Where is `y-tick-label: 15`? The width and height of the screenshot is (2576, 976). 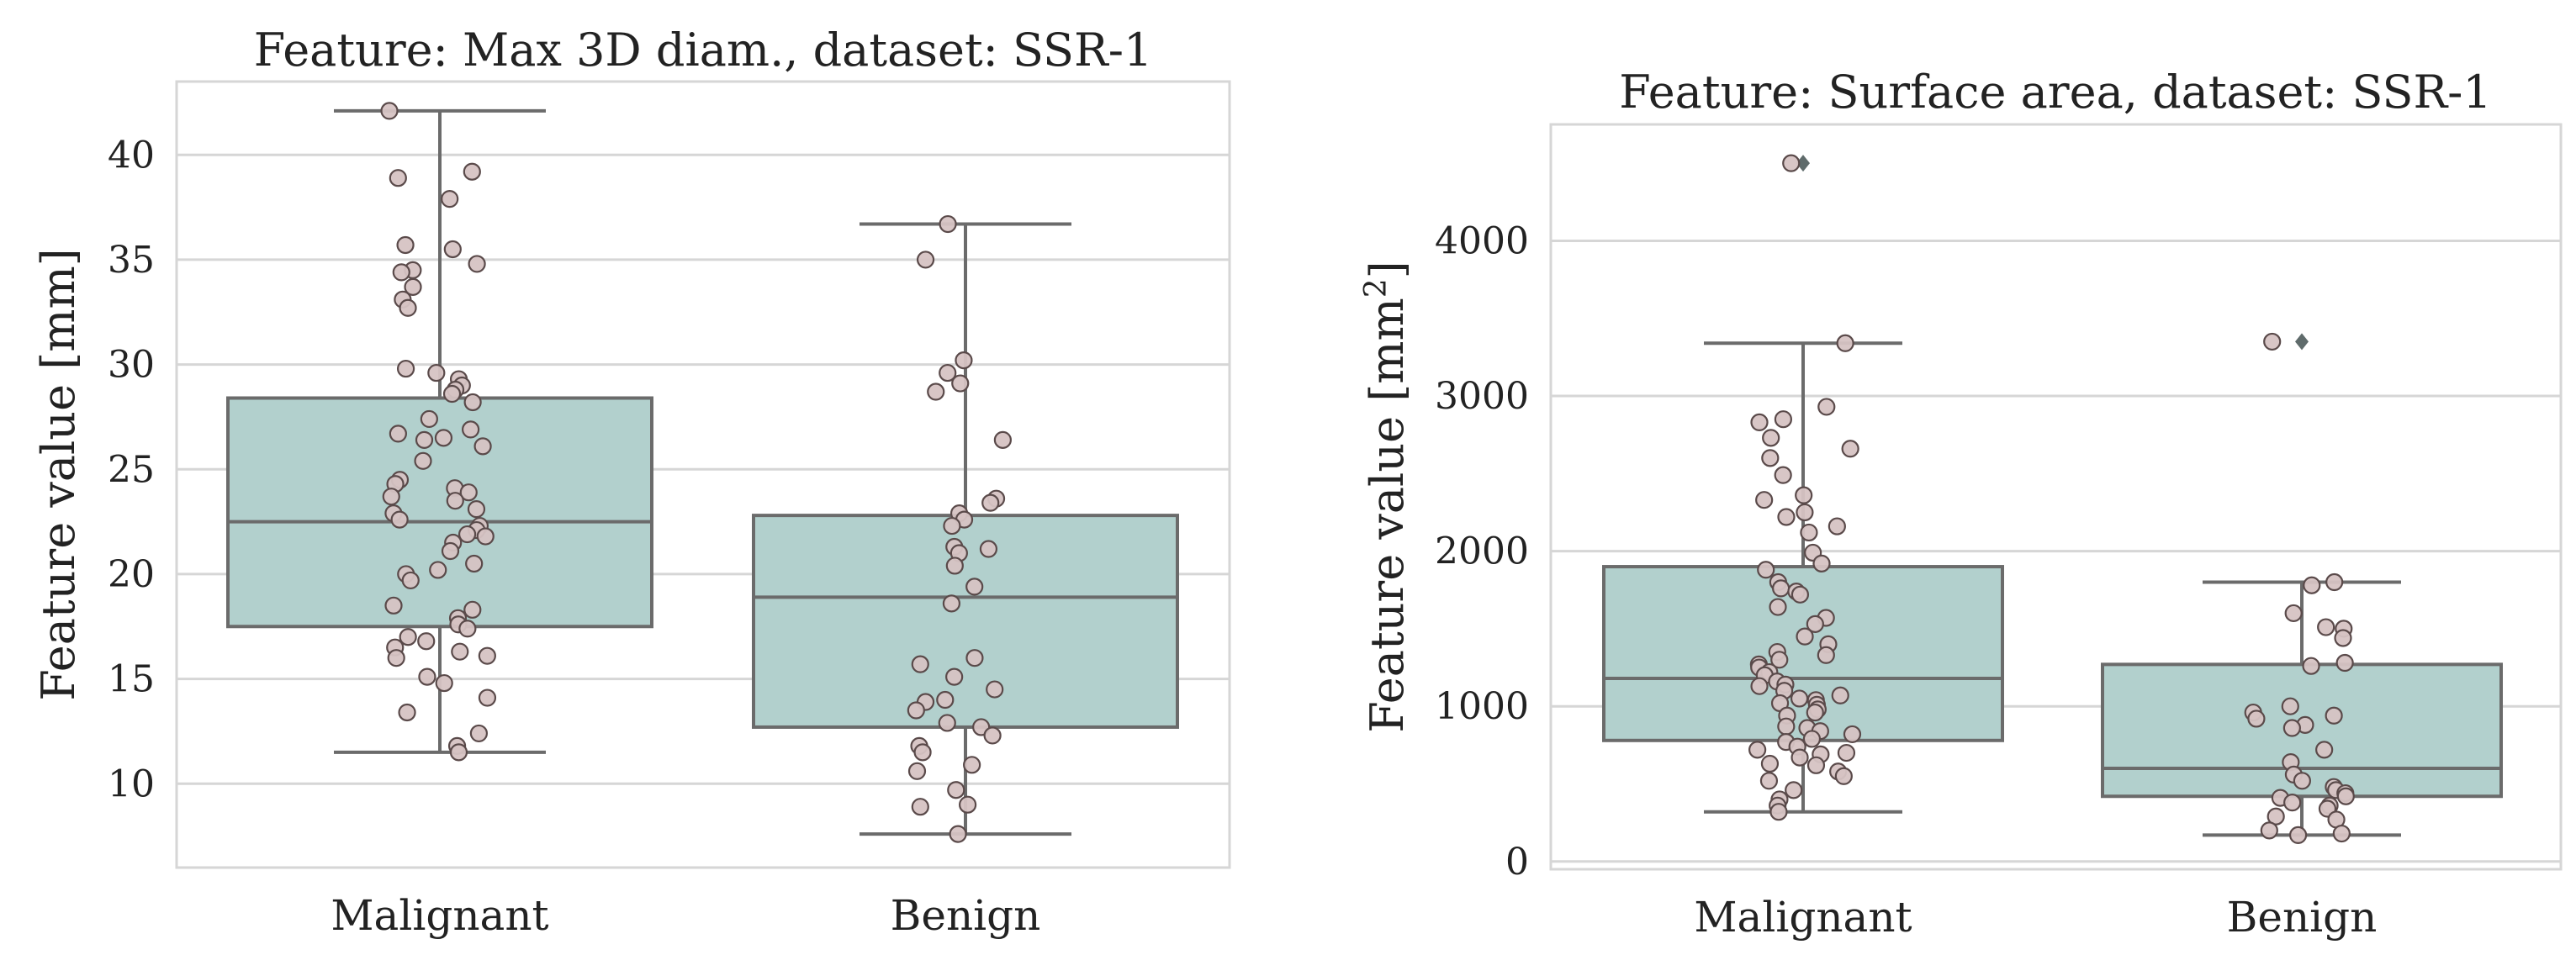
y-tick-label: 15 is located at coordinates (131, 679).